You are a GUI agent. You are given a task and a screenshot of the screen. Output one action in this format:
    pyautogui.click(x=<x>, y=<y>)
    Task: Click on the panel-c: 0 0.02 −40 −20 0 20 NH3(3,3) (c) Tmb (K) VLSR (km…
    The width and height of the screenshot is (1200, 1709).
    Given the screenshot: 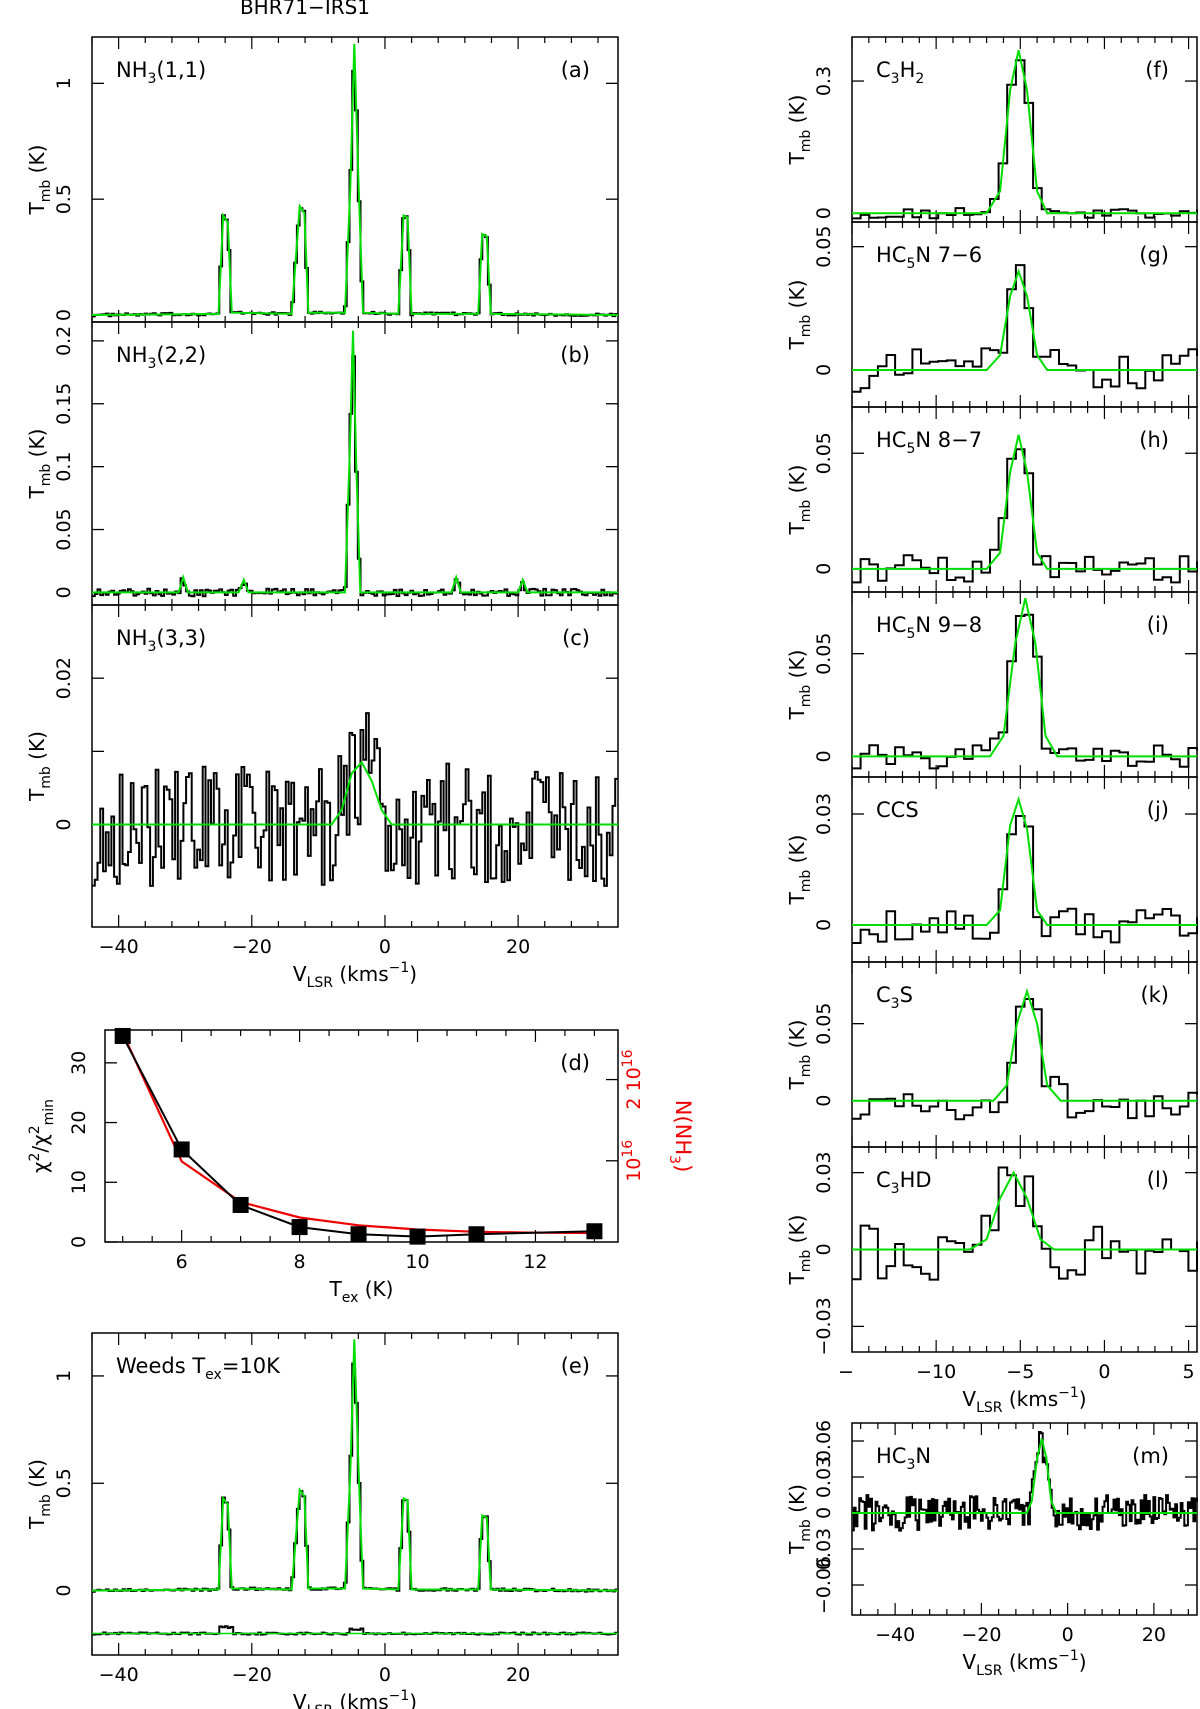 What is the action you would take?
    pyautogui.click(x=322, y=797)
    